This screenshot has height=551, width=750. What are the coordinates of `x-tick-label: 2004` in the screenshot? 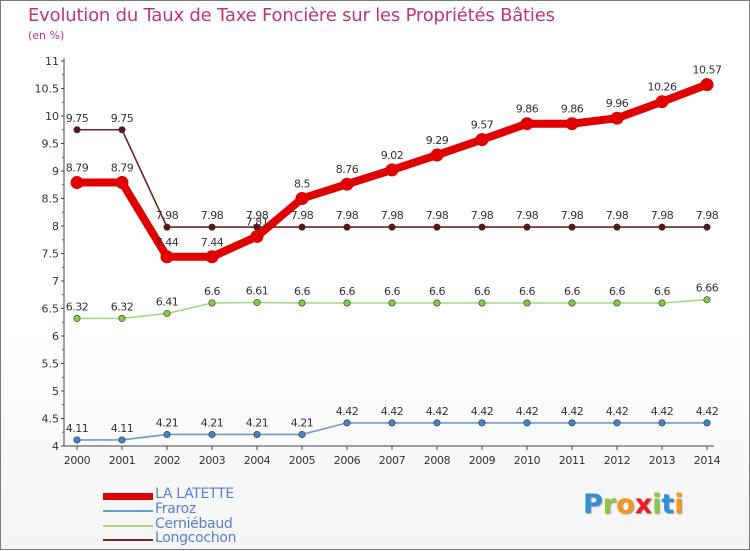 It's located at (257, 460).